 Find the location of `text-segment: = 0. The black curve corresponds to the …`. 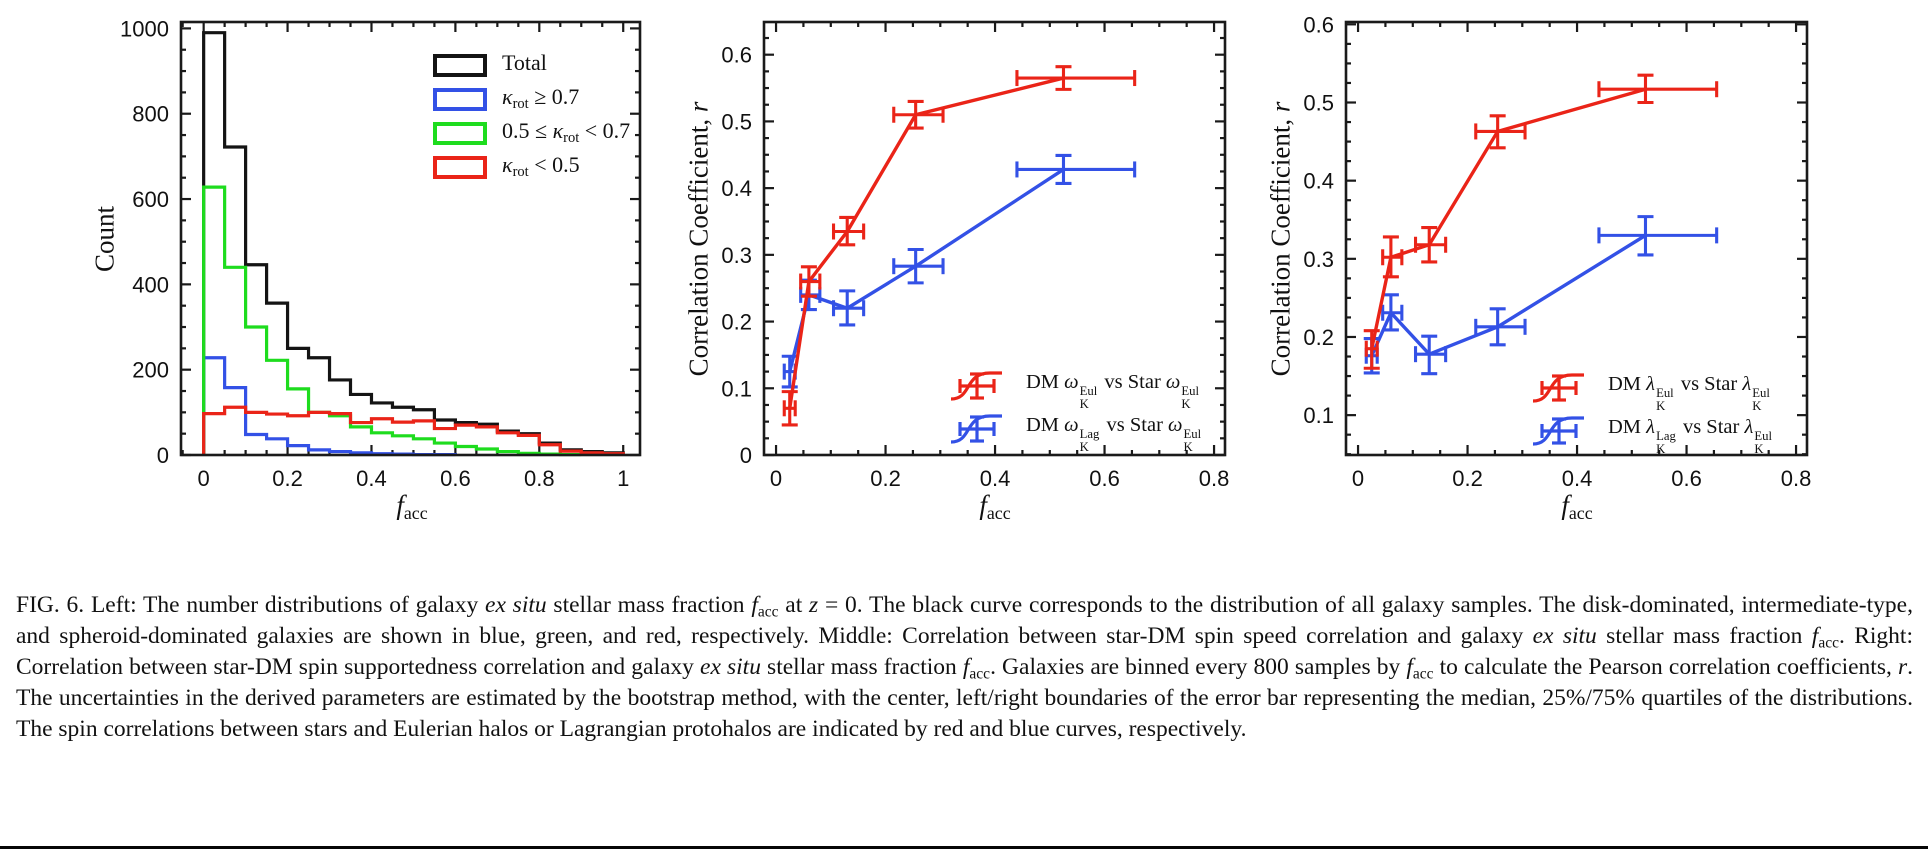

text-segment: = 0. The black curve corresponds to the … is located at coordinates (964, 620).